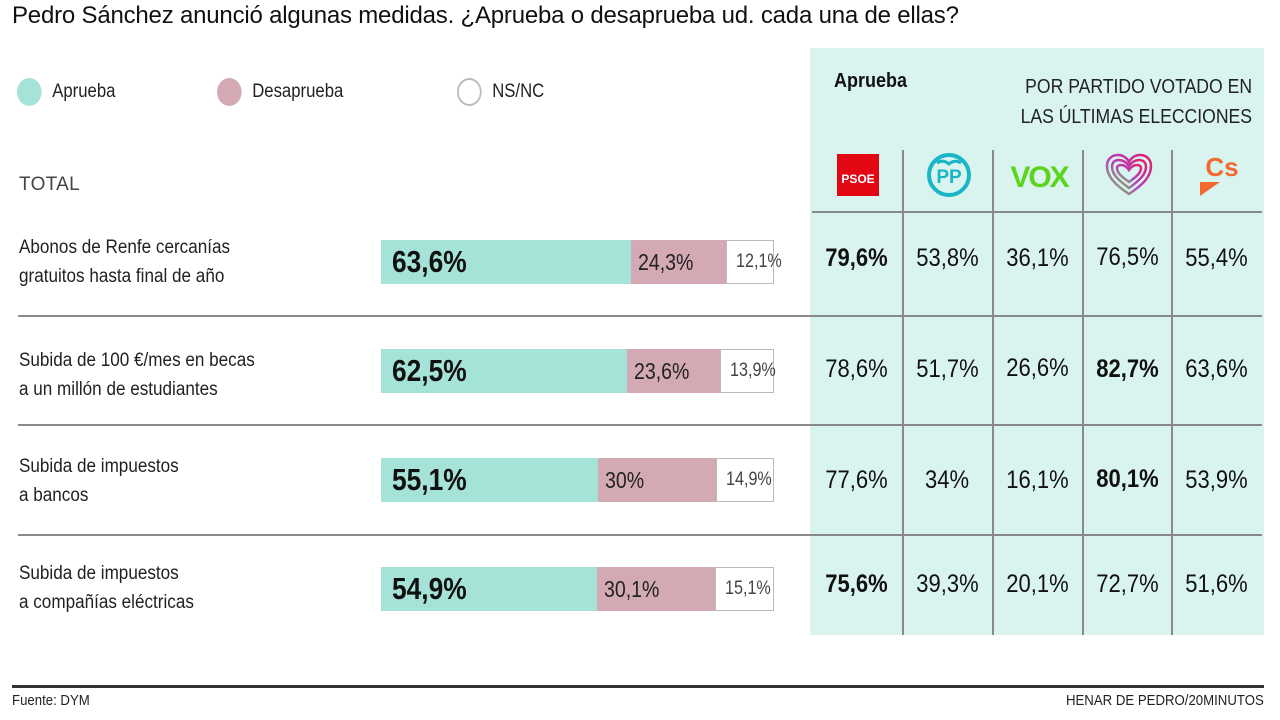 This screenshot has width=1280, height=720. I want to click on bar-segment-aprueba: 62,5%, so click(504, 371).